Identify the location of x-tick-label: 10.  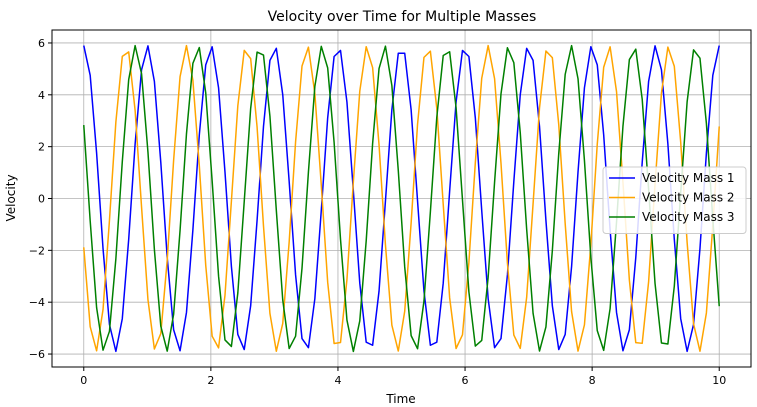
(719, 380).